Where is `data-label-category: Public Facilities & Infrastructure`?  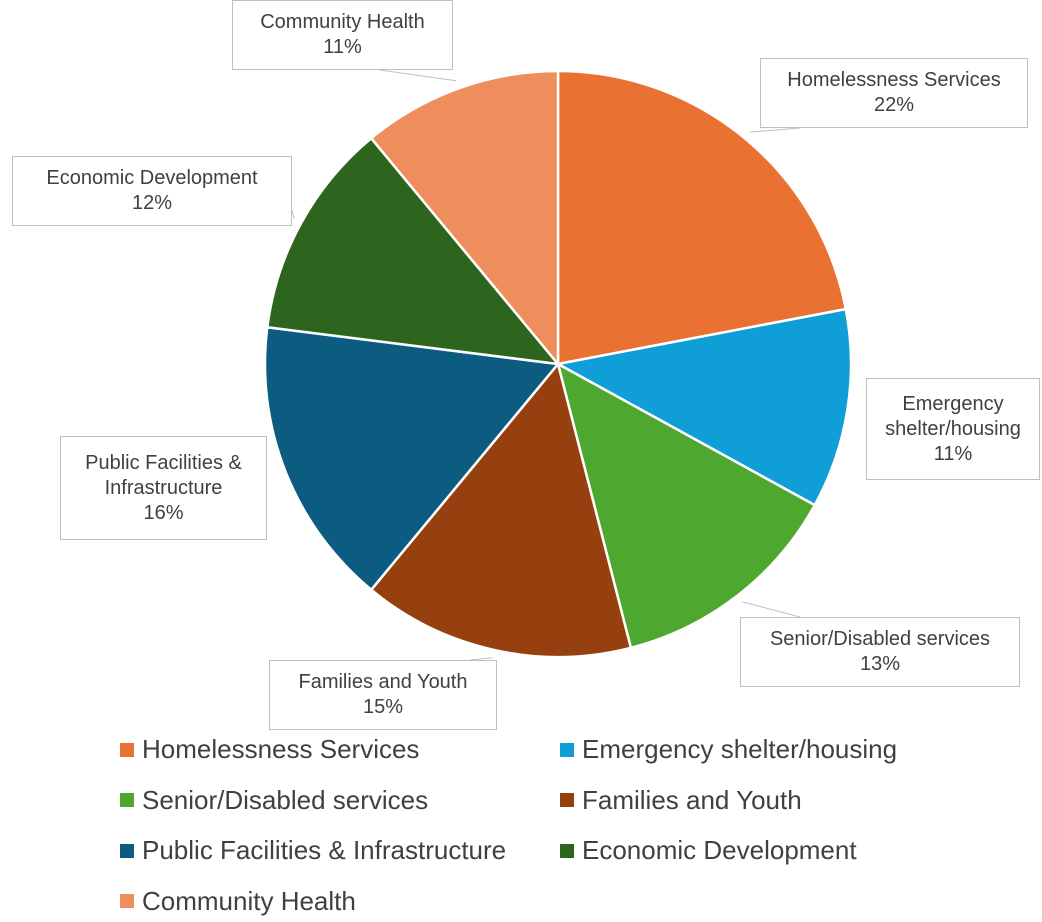 data-label-category: Public Facilities & Infrastructure is located at coordinates (163, 475).